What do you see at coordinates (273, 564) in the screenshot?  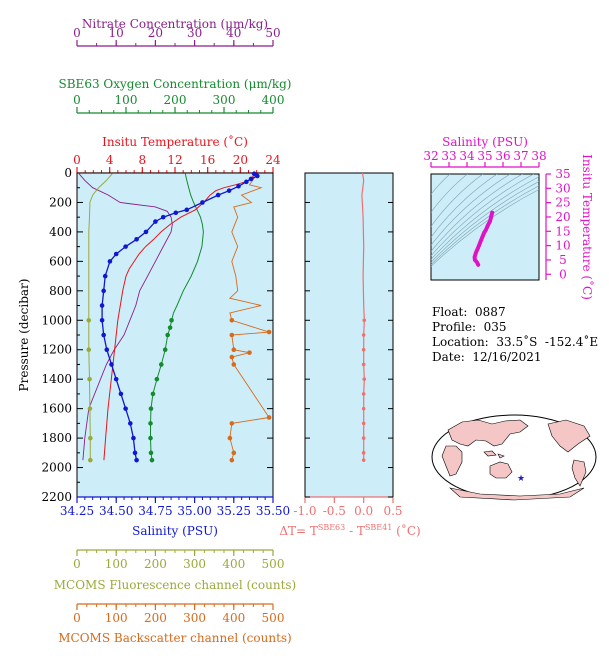 I see `fluorescence-tick-label: 500` at bounding box center [273, 564].